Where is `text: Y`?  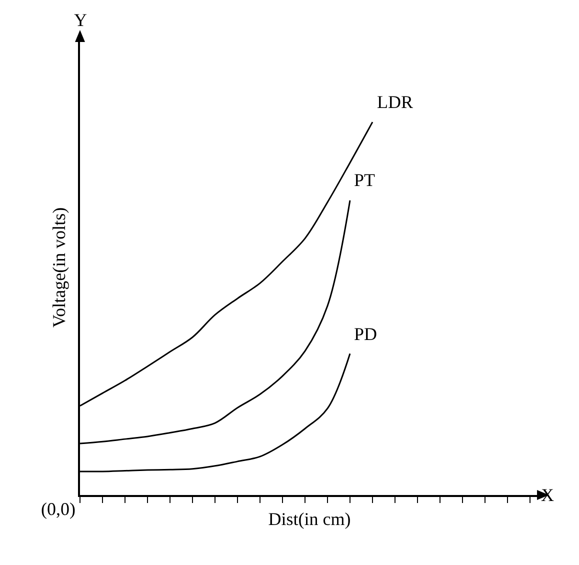
text: Y is located at coordinates (80, 20).